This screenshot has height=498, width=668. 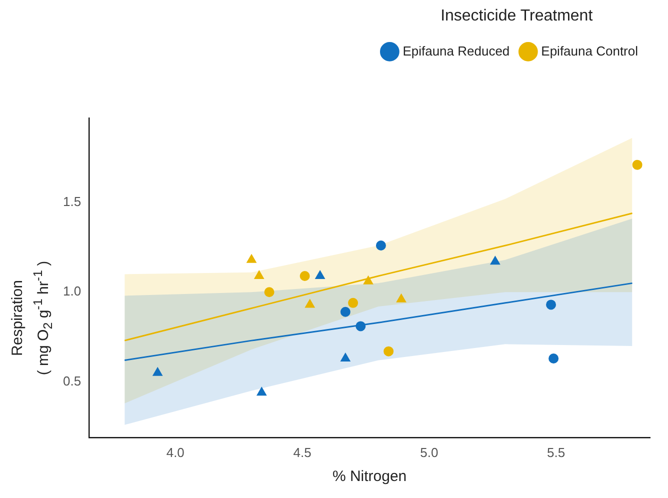 What do you see at coordinates (456, 50) in the screenshot?
I see `legend-label: Epifauna Reduced` at bounding box center [456, 50].